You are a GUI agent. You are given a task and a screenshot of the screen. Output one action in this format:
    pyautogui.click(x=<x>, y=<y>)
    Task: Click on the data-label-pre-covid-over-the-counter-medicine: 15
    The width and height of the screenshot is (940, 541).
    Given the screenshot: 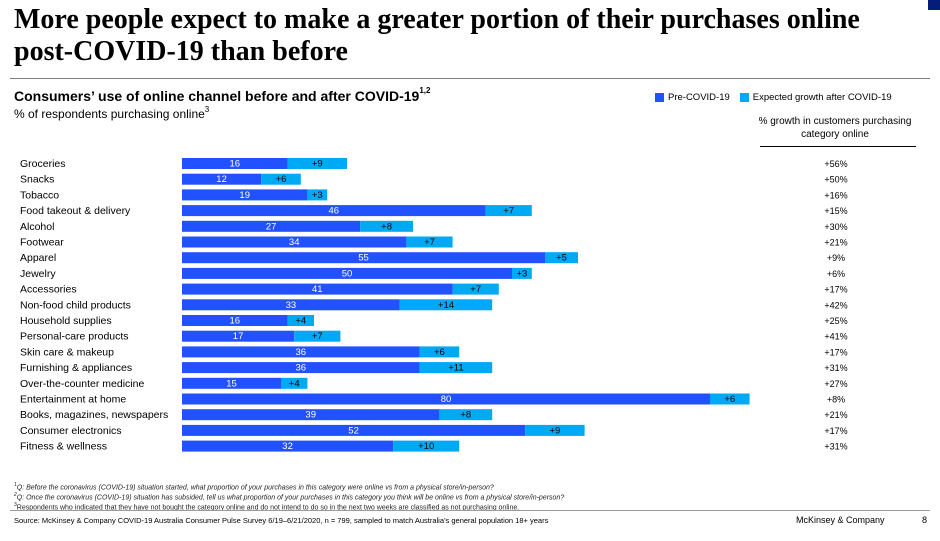 What is the action you would take?
    pyautogui.click(x=231, y=383)
    